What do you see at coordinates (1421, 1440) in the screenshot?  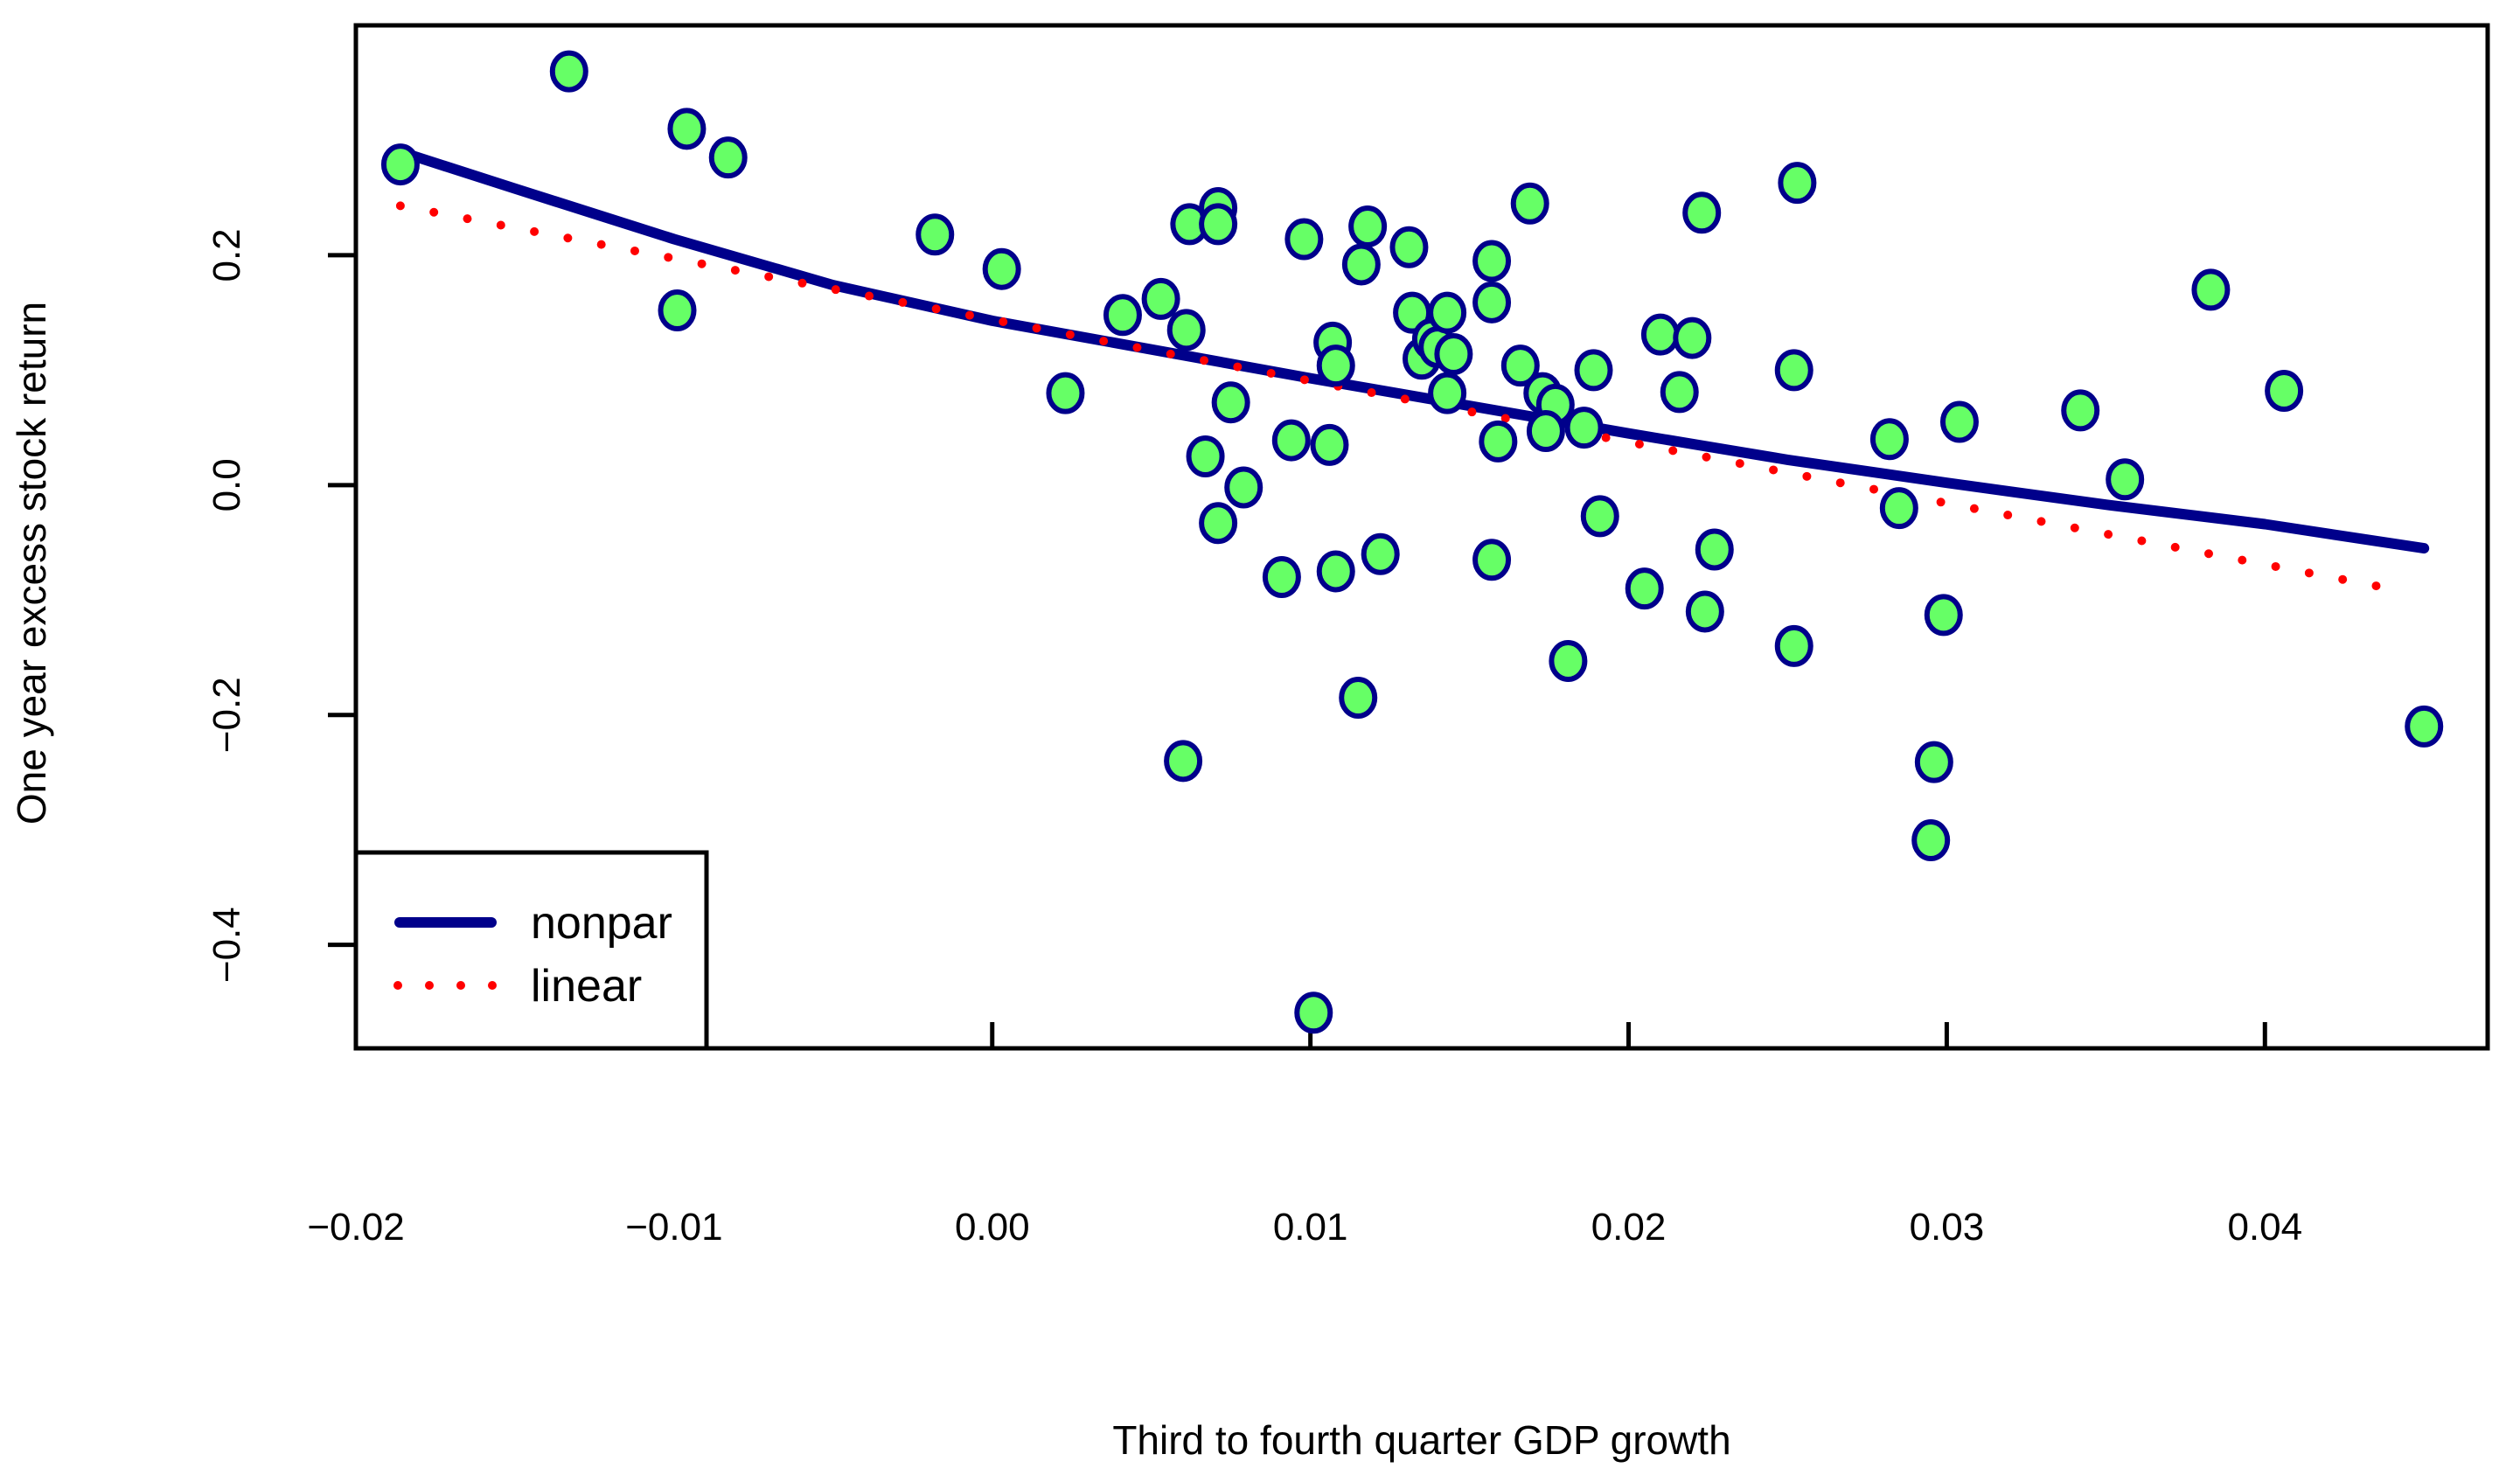 I see `x-axis-title: Third to fourth quarter GDP growth` at bounding box center [1421, 1440].